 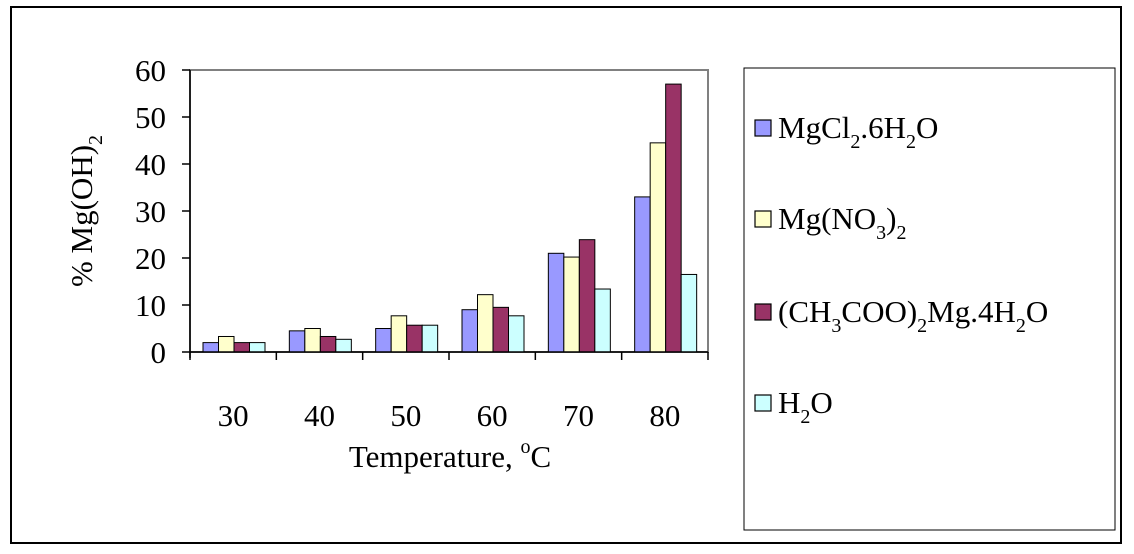 I want to click on x-tick-label: 40, so click(x=319, y=415).